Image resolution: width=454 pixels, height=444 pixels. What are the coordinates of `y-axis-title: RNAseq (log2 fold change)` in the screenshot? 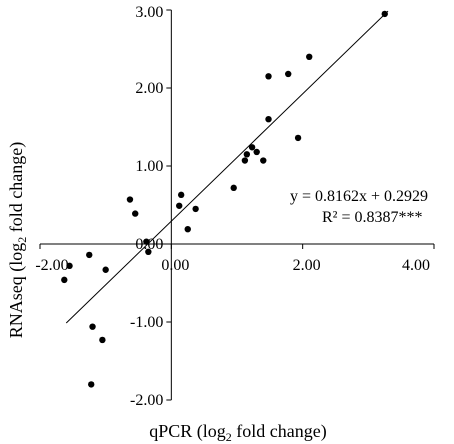 It's located at (17, 240).